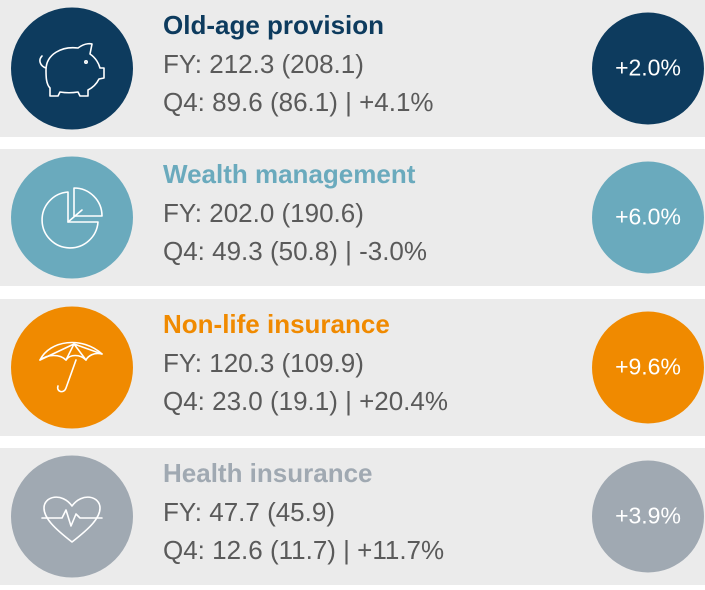 This screenshot has width=705, height=590. What do you see at coordinates (268, 473) in the screenshot?
I see `segment-title: Health insurance` at bounding box center [268, 473].